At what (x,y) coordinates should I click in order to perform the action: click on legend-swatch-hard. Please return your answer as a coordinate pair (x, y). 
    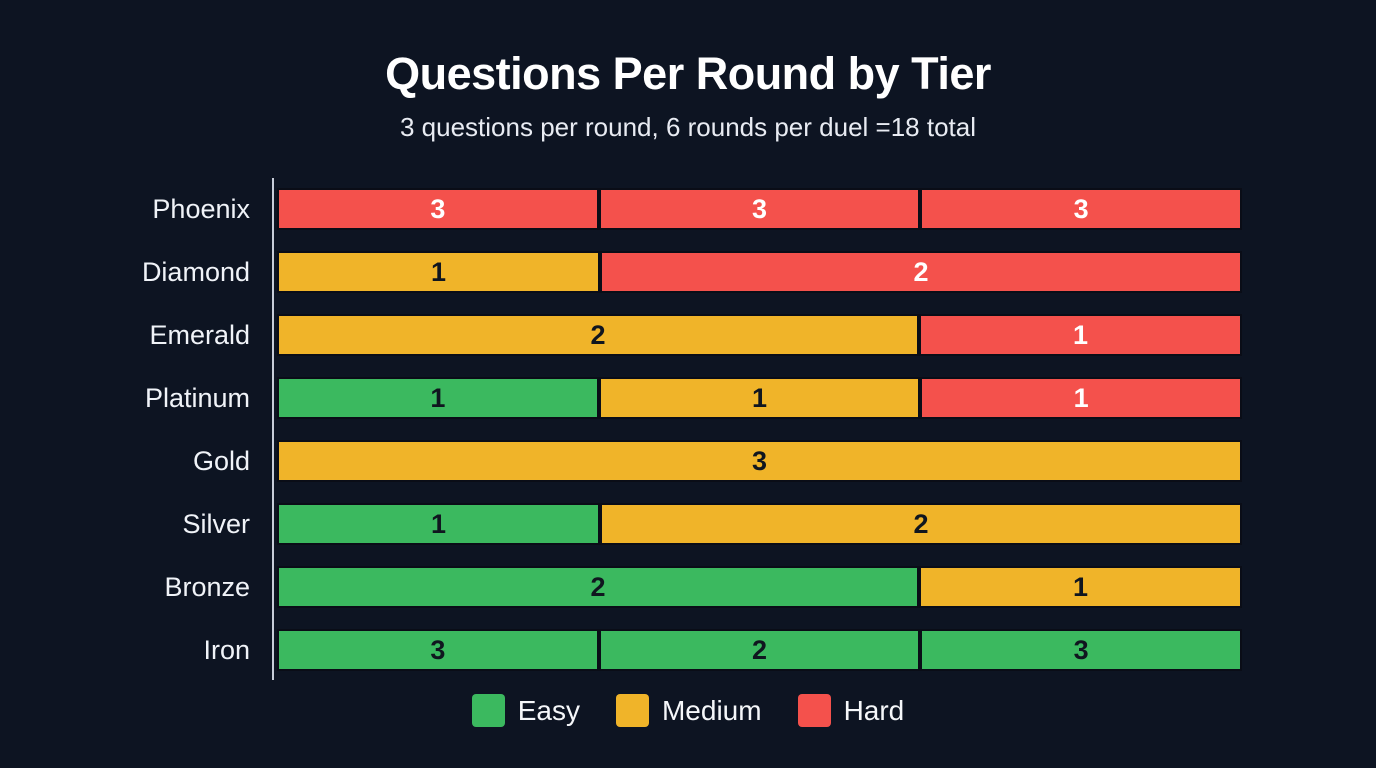
    Looking at the image, I should click on (814, 710).